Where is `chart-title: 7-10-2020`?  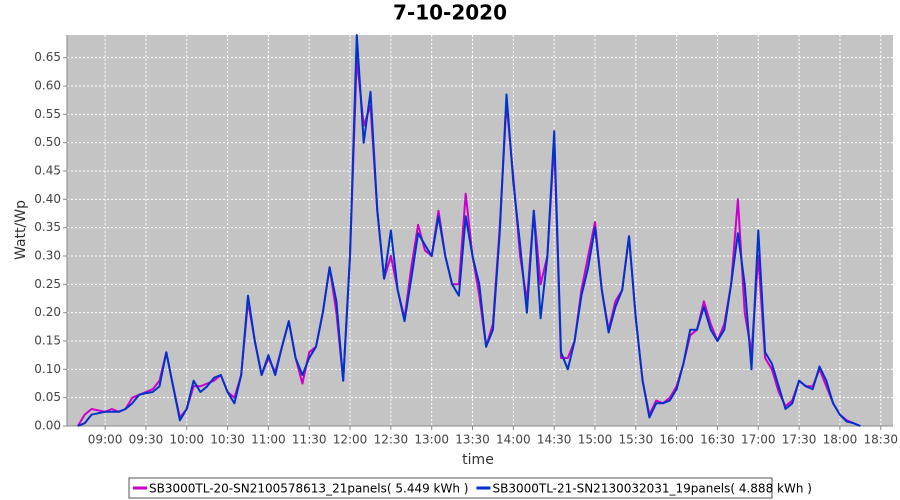
chart-title: 7-10-2020 is located at coordinates (450, 13).